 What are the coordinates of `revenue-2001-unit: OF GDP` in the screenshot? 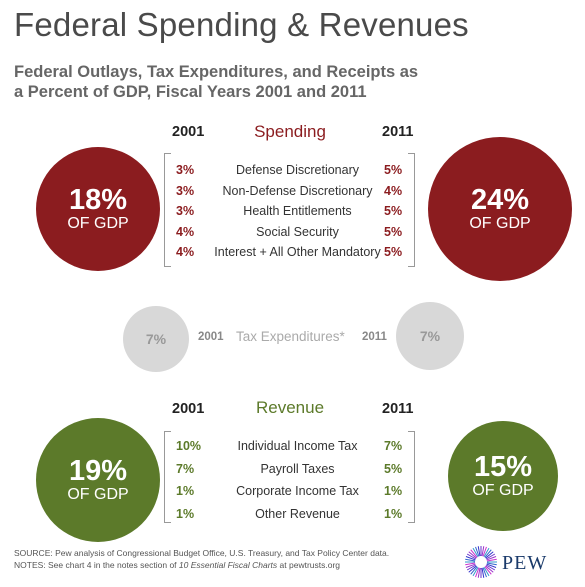 It's located at (98, 494).